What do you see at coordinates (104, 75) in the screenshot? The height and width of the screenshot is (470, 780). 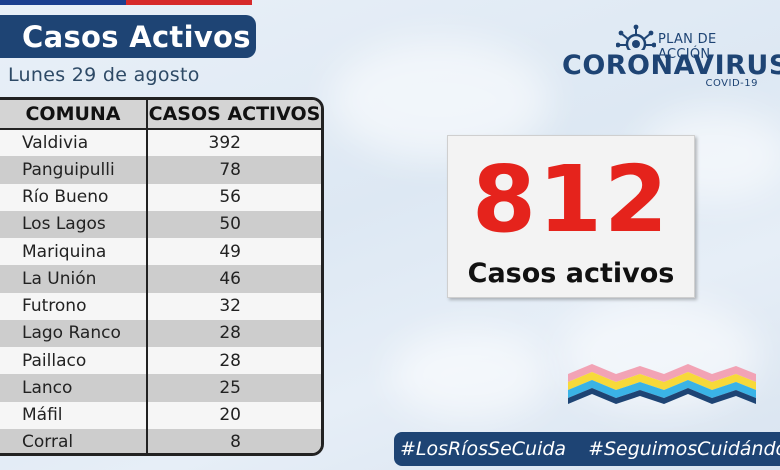 I see `report-date: Lunes 29 de agosto` at bounding box center [104, 75].